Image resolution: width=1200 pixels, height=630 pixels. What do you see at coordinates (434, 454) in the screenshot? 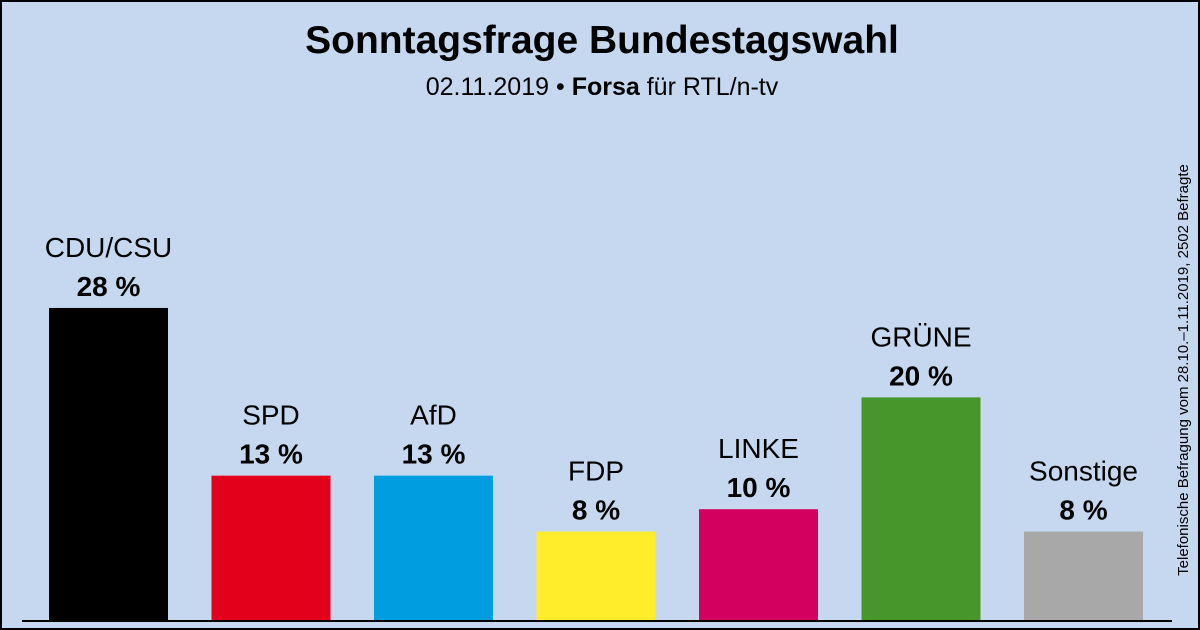
I see `value-label-afd: 13 %` at bounding box center [434, 454].